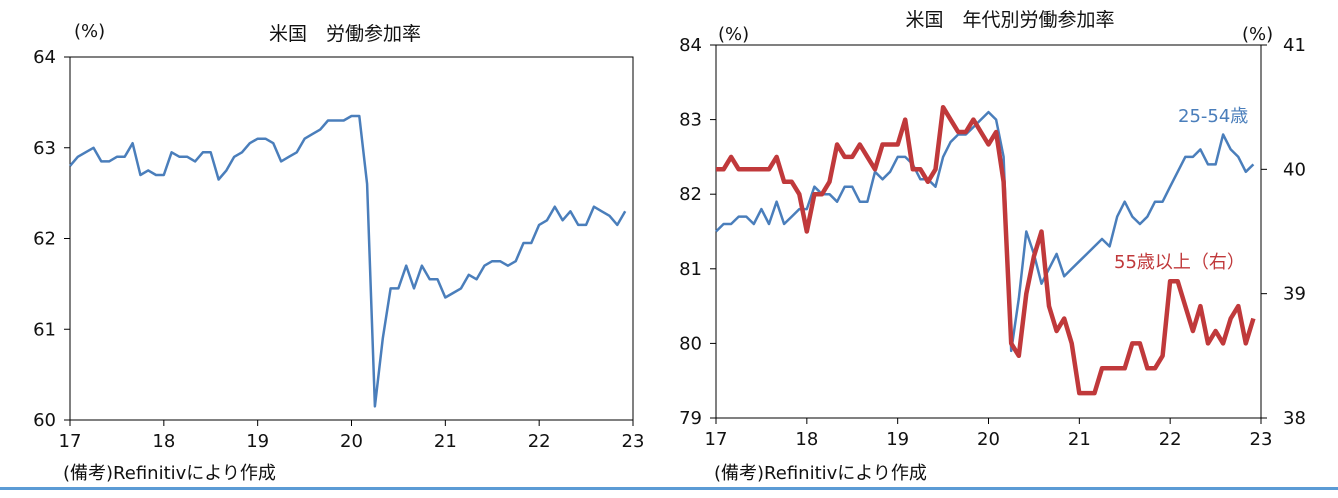 This screenshot has width=1338, height=498. Describe the element at coordinates (820, 473) in the screenshot. I see `right-source-note: (備考)Refinitivにより作成` at that location.